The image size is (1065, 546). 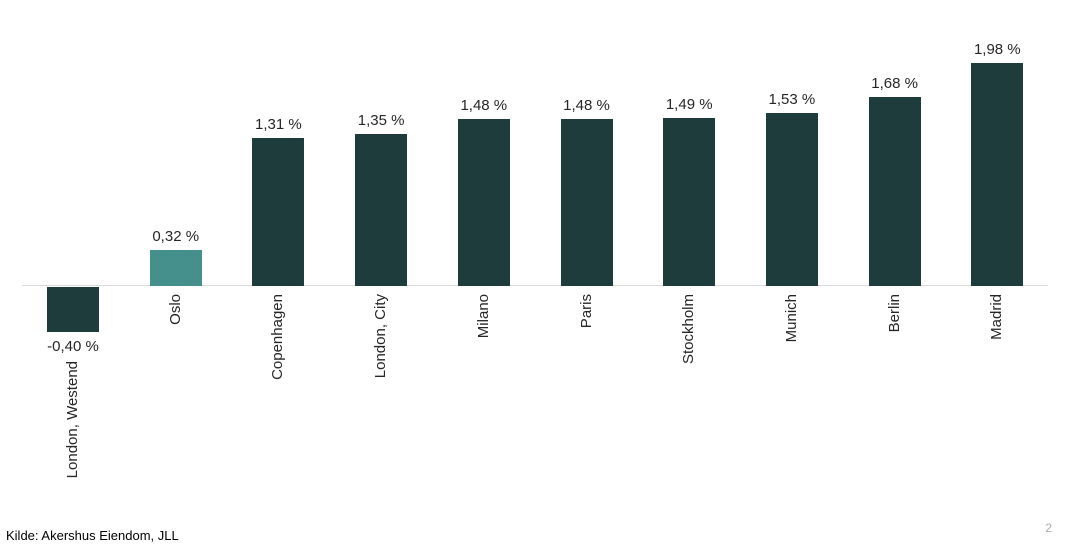 What do you see at coordinates (535, 285) in the screenshot?
I see `x-axis-line` at bounding box center [535, 285].